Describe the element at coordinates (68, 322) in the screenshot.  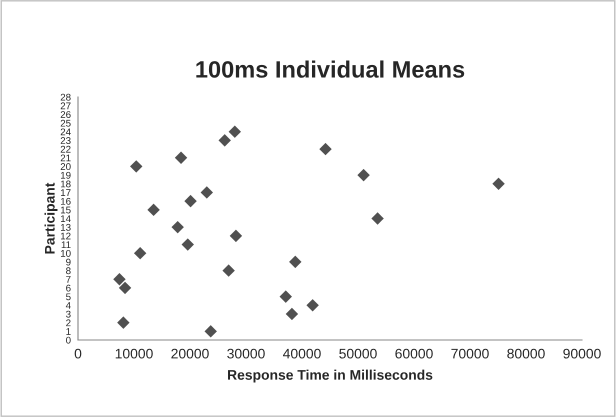
I see `y-tick-label: 2` at that location.